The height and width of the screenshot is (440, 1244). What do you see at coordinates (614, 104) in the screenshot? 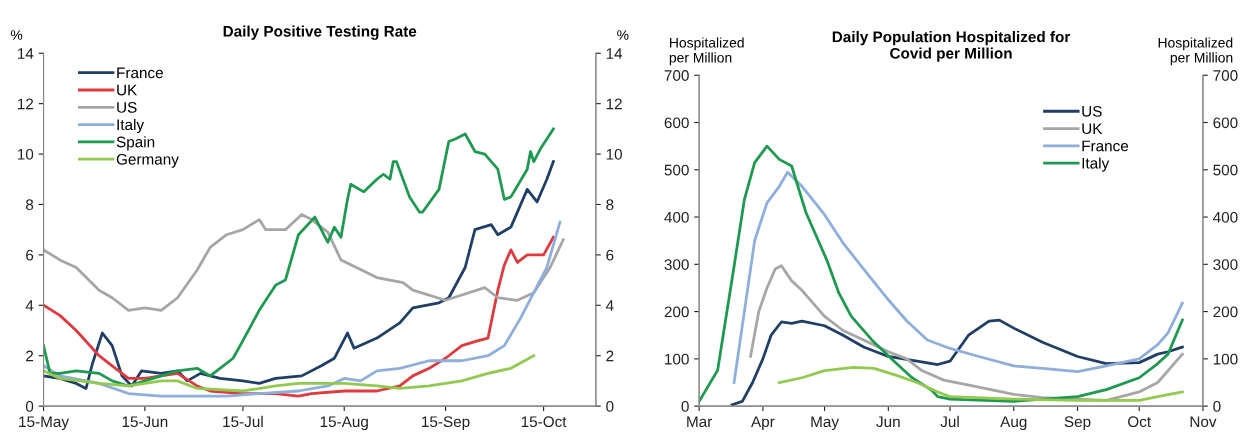
I see `y2-tick-label: 12` at bounding box center [614, 104].